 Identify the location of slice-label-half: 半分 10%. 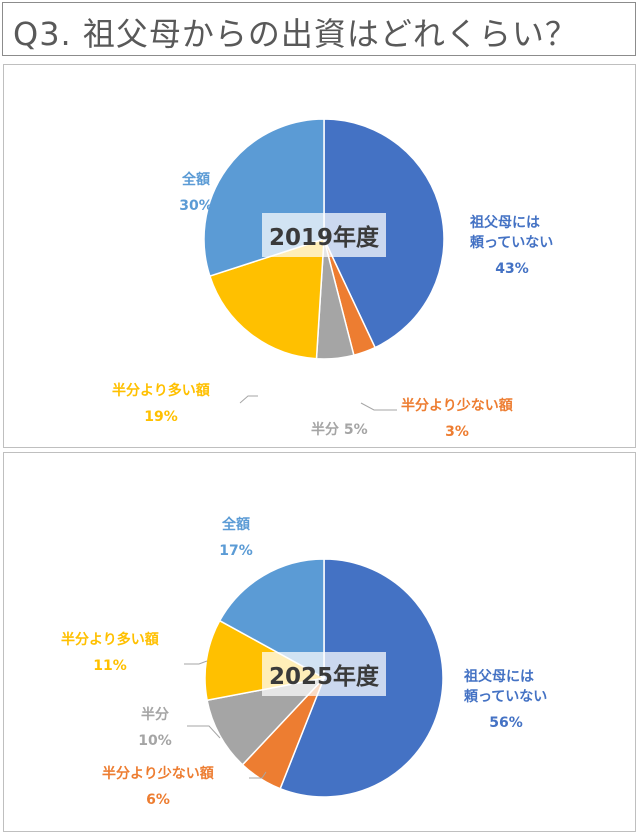
(155, 727).